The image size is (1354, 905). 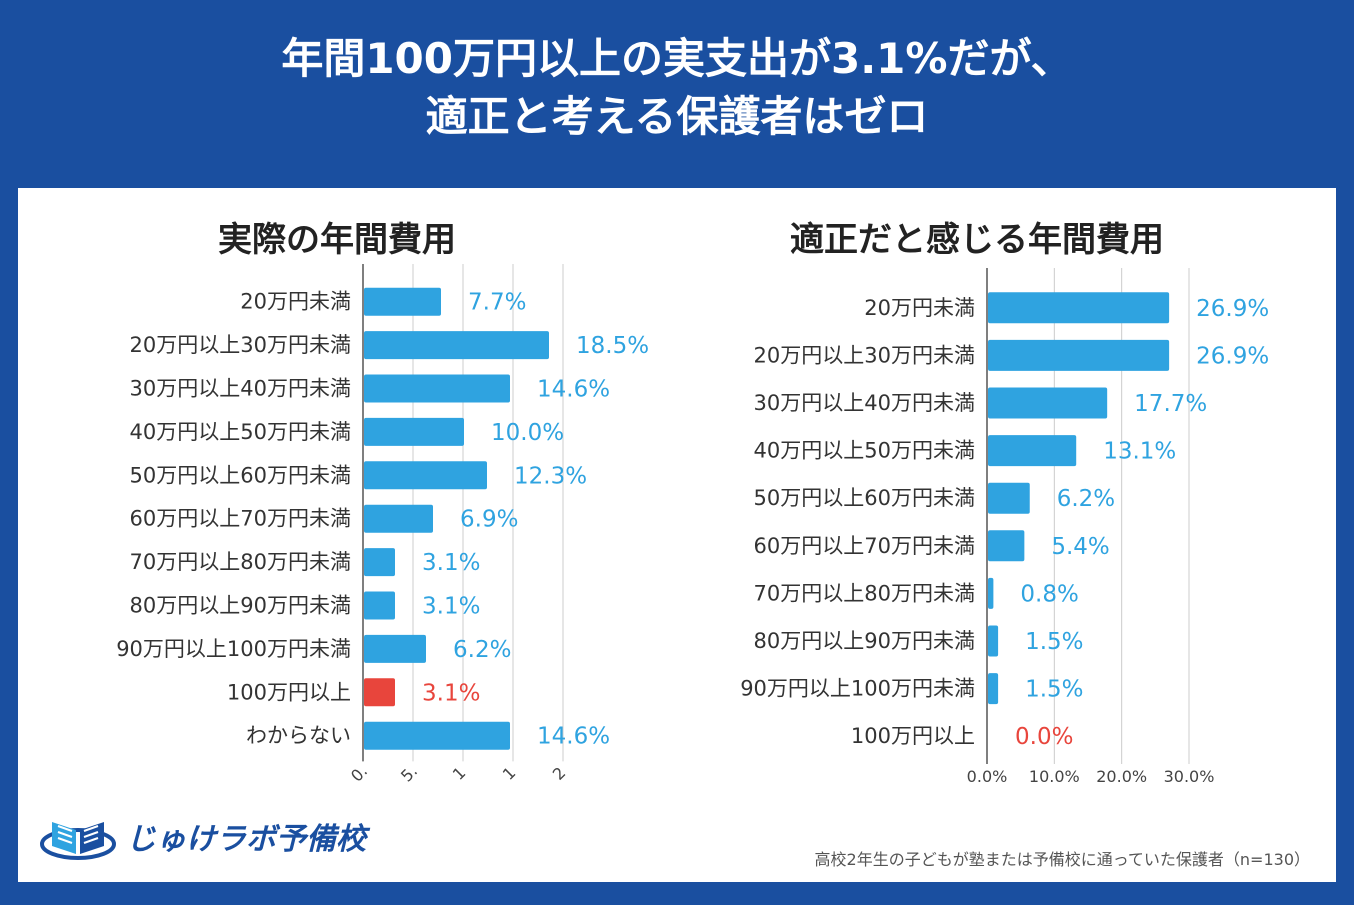 I want to click on right-value-label: 5.4%, so click(x=1080, y=547).